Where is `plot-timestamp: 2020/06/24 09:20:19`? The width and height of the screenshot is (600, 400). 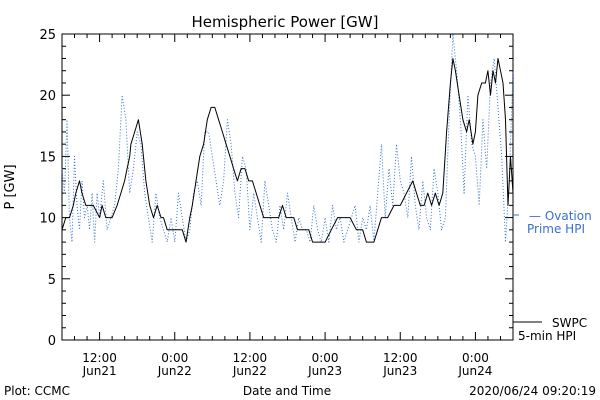
plot-timestamp: 2020/06/24 09:20:19 is located at coordinates (532, 391).